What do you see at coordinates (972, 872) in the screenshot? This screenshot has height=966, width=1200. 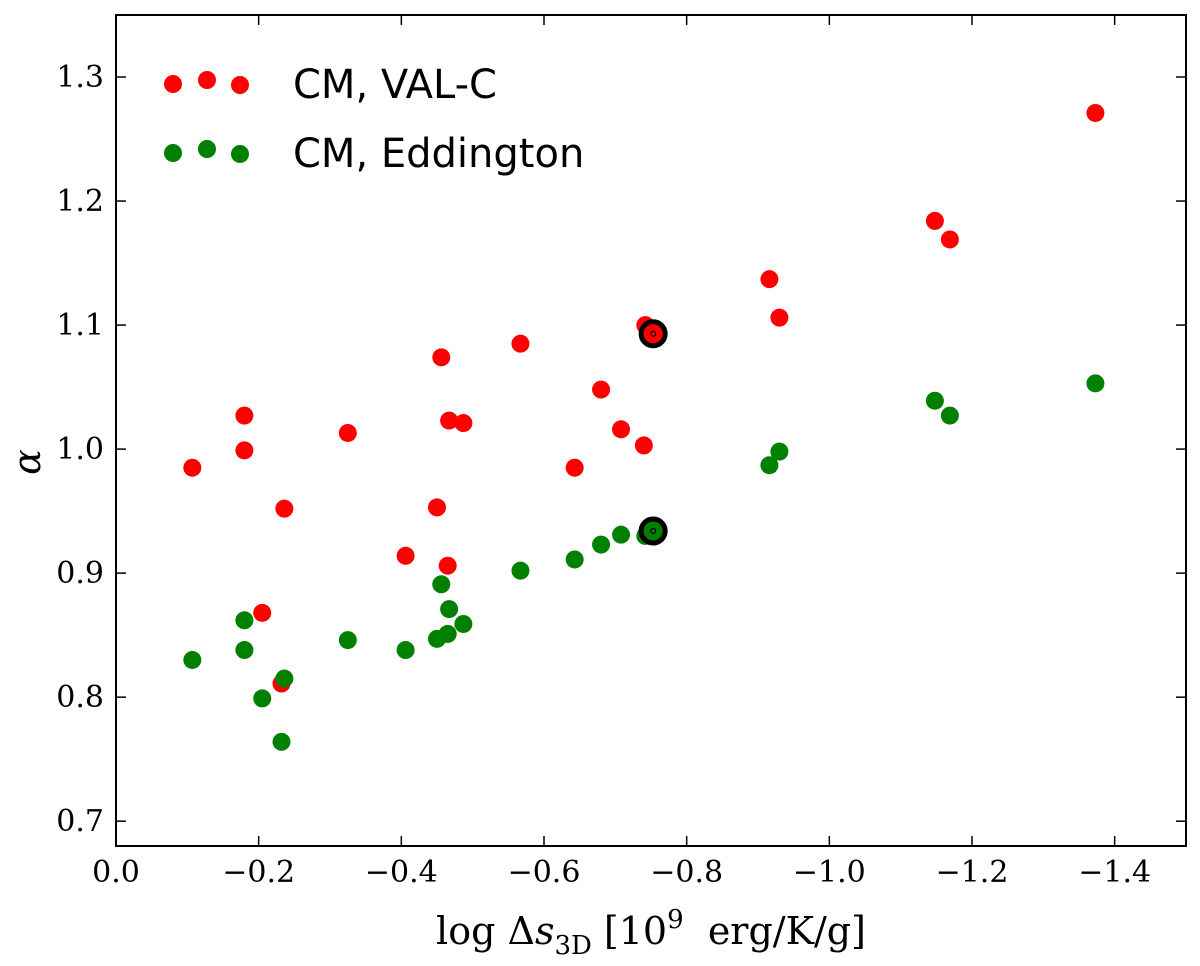 I see `x-tick-label: −1.2` at bounding box center [972, 872].